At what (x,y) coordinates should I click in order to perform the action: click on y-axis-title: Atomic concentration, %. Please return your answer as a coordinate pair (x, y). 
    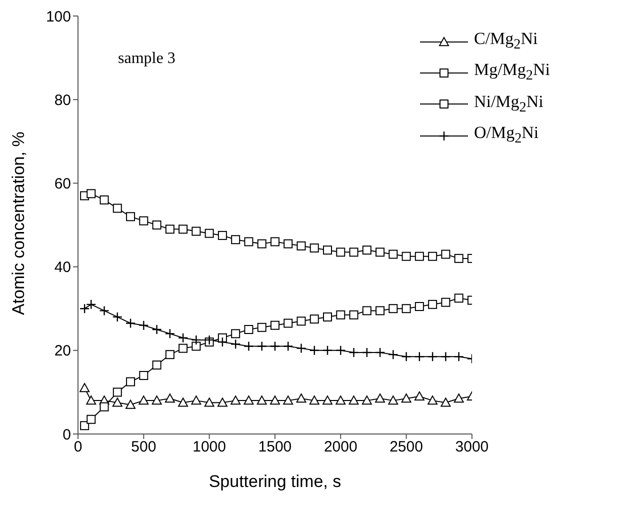
    Looking at the image, I should click on (18, 223).